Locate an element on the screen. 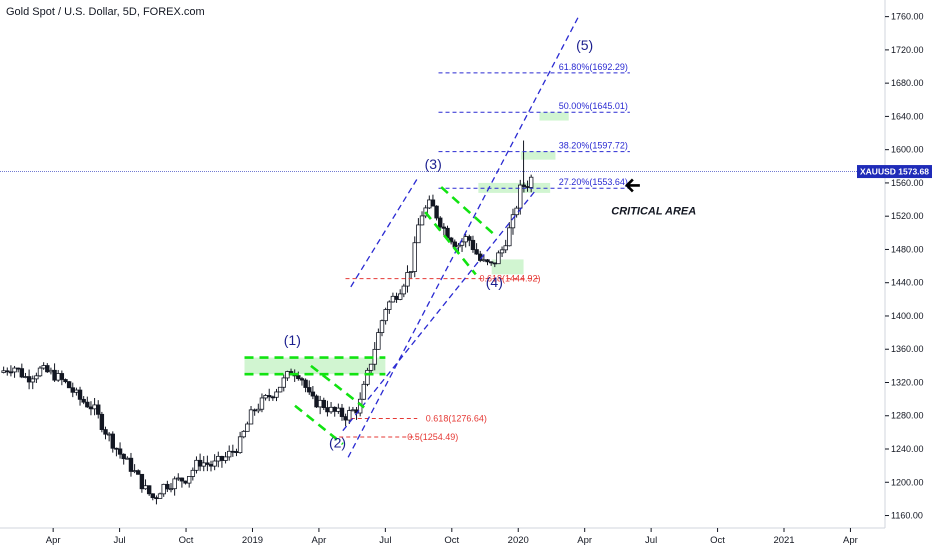 The height and width of the screenshot is (550, 932). arrow-left-icon is located at coordinates (632, 185).